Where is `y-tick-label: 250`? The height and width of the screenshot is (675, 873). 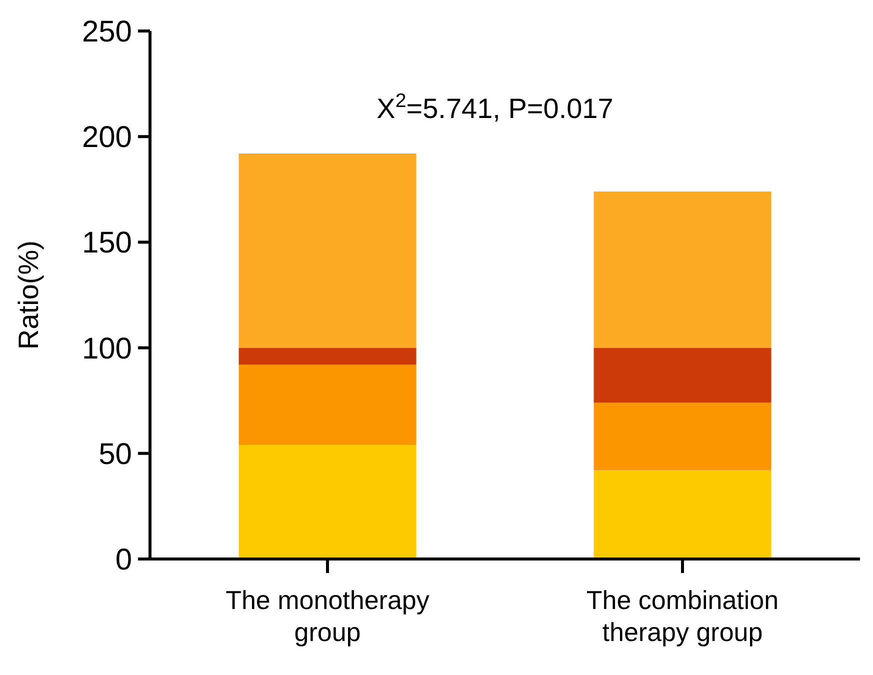 y-tick-label: 250 is located at coordinates (107, 32).